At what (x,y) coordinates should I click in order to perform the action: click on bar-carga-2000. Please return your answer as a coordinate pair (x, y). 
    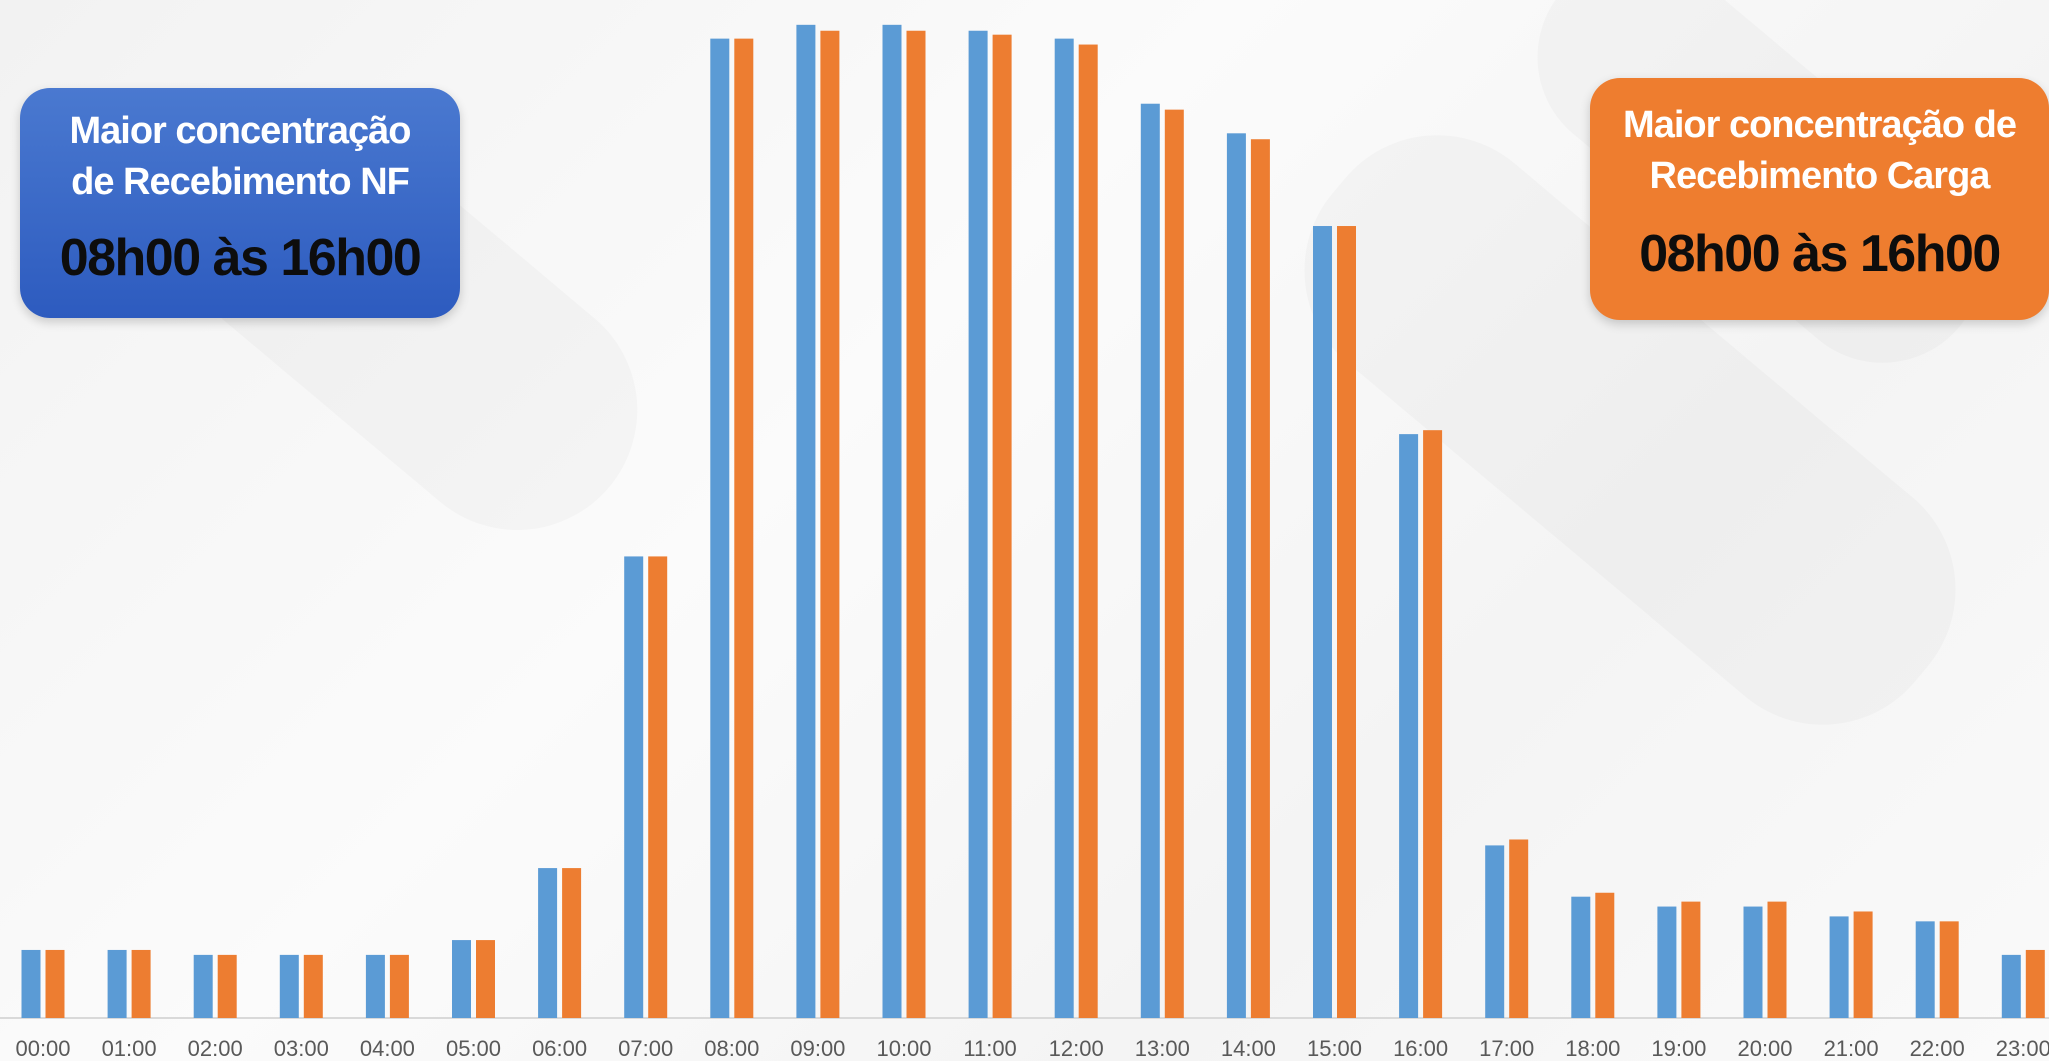
    Looking at the image, I should click on (1777, 959).